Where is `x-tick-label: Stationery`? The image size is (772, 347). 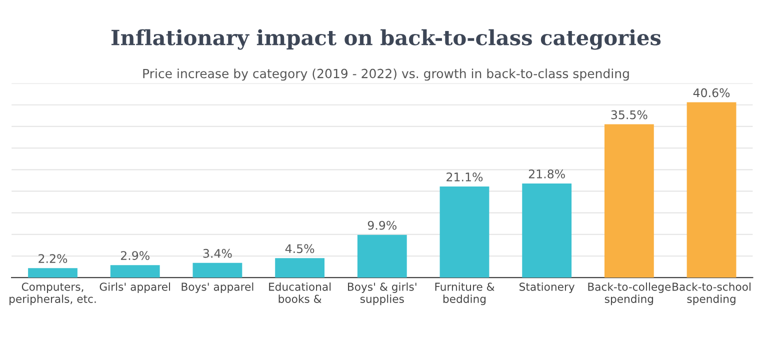
x-tick-label: Stationery is located at coordinates (547, 287).